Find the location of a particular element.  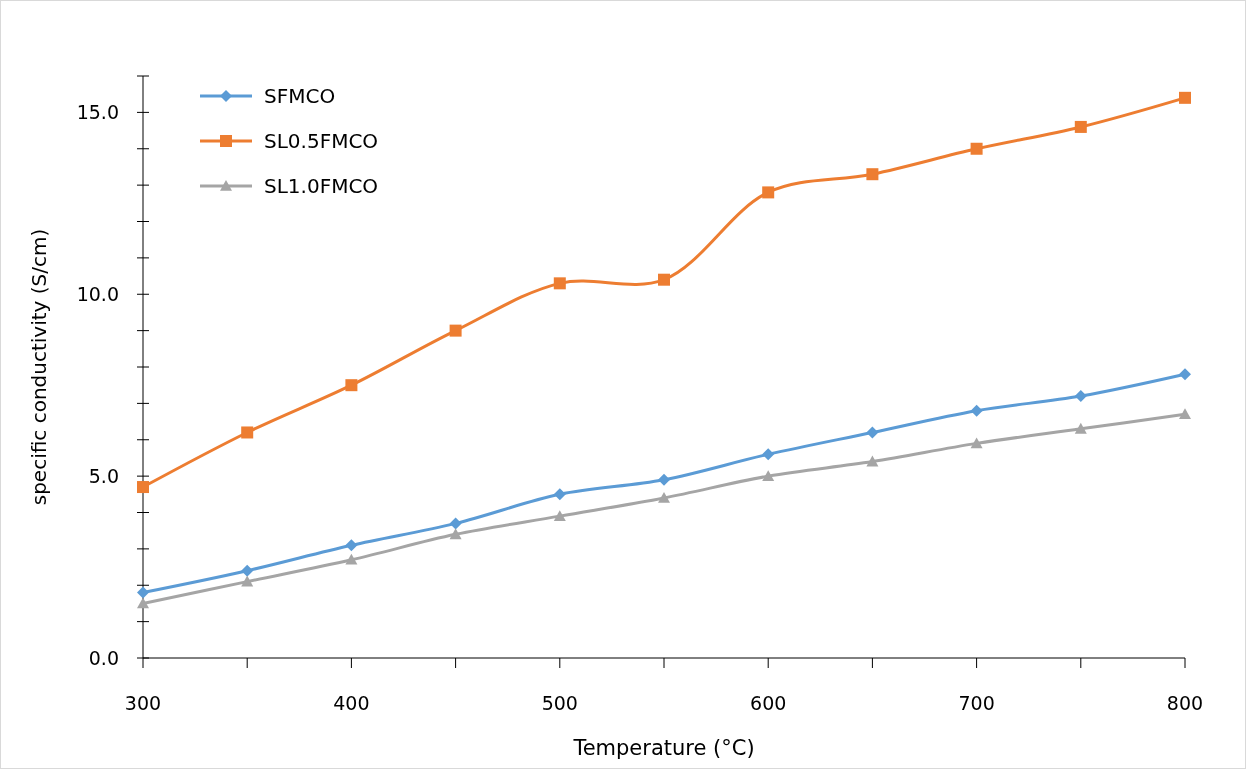

y-axis-title: specific conductivity (S/cm) is located at coordinates (39, 367).